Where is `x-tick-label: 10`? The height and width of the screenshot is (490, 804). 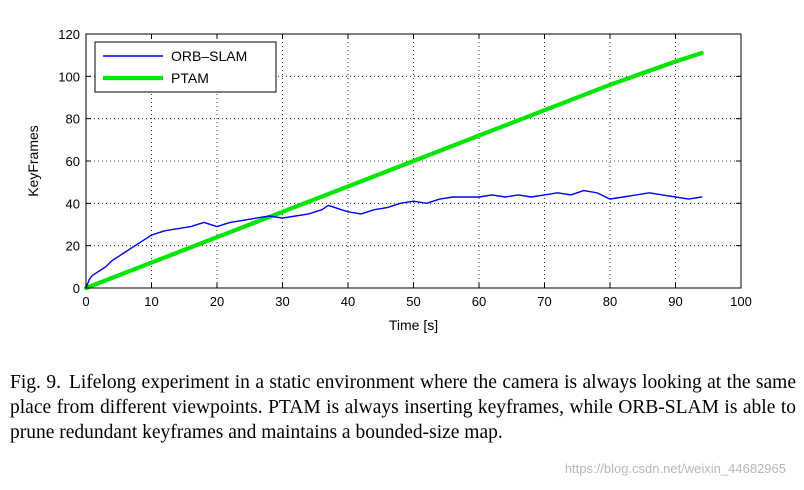
x-tick-label: 10 is located at coordinates (151, 301).